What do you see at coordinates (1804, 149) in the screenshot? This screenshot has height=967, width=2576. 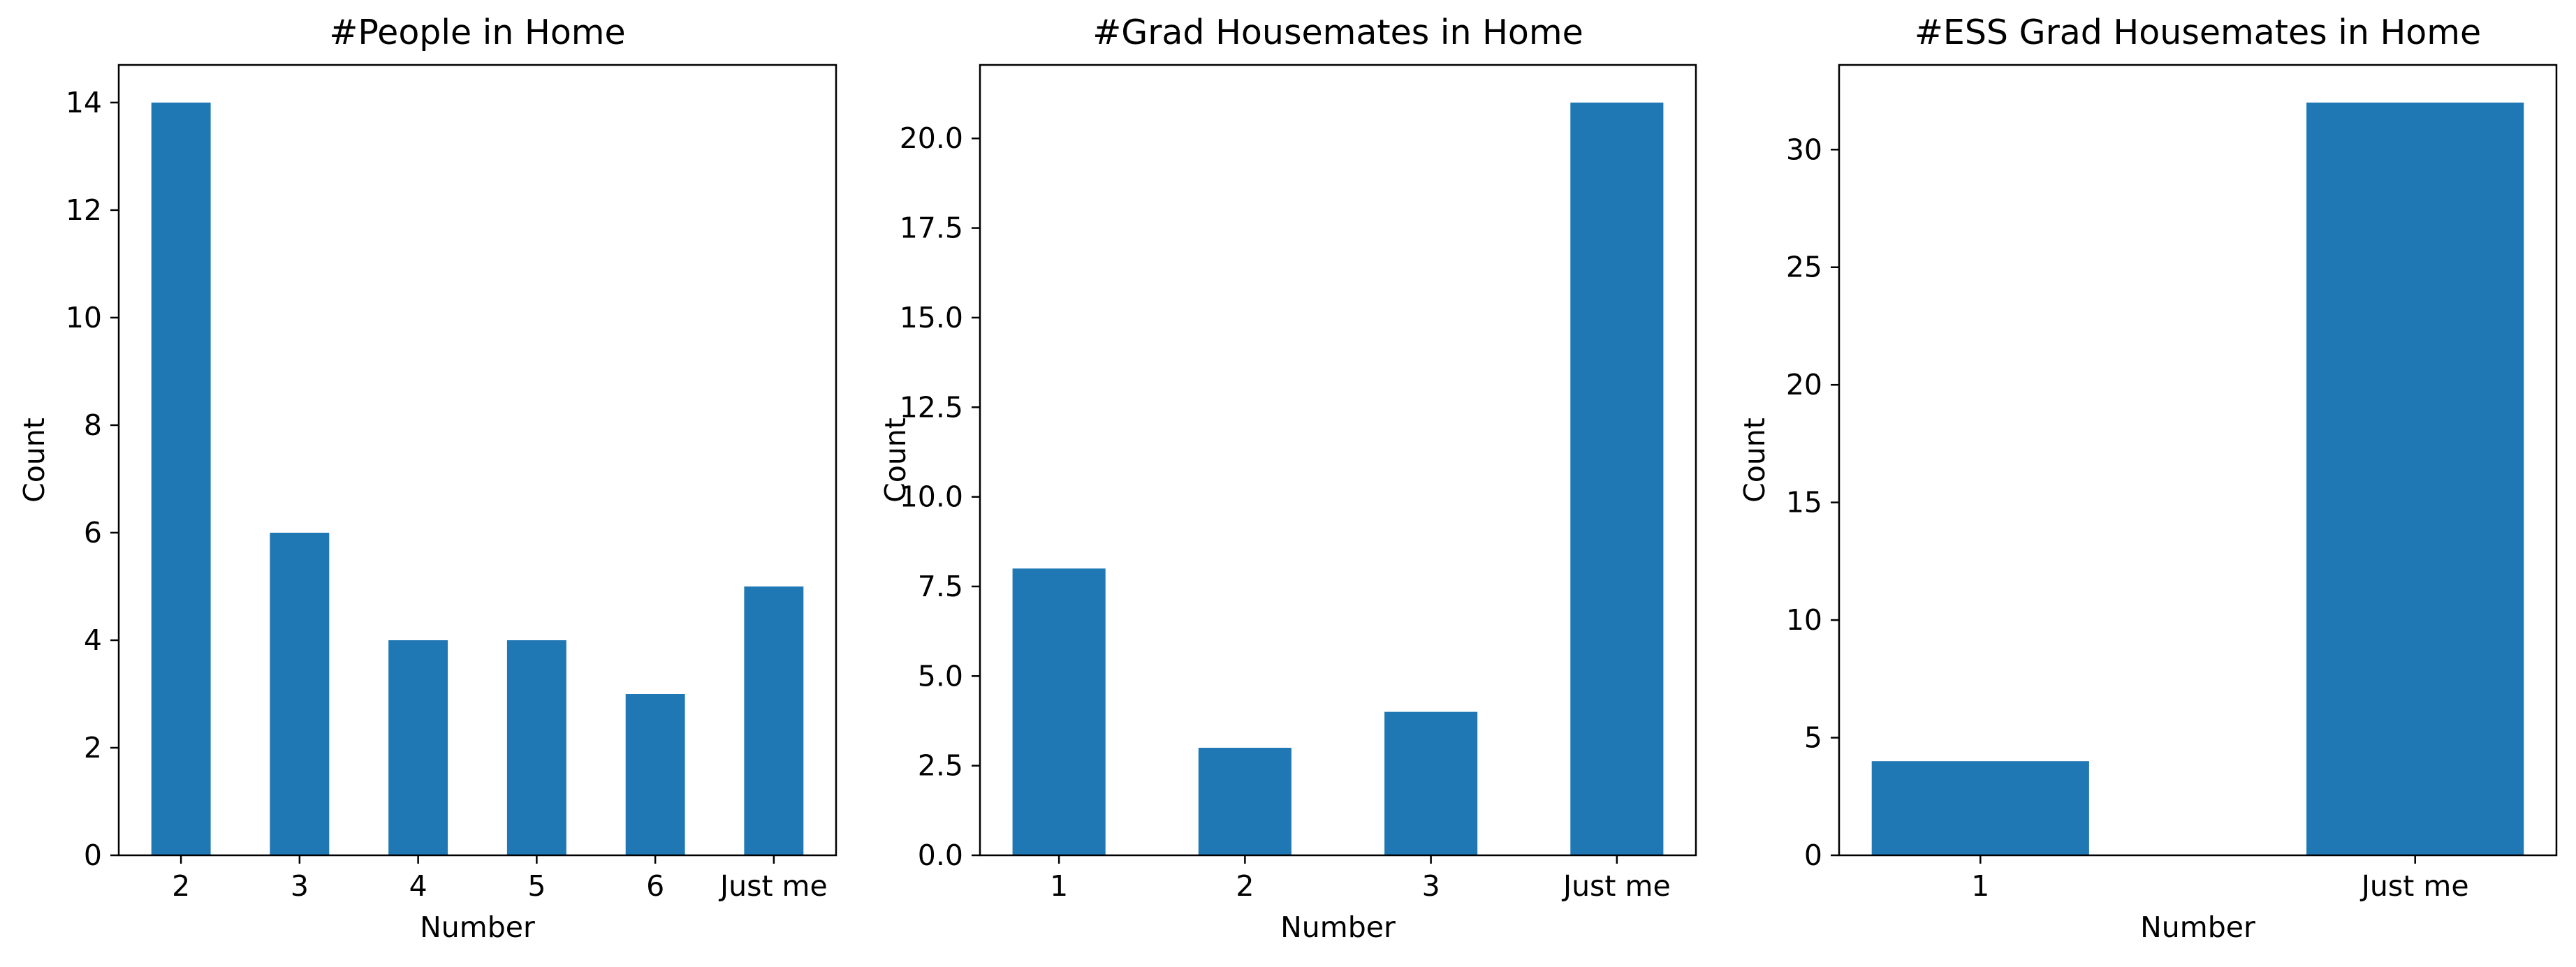 I see `y-tick-label: 30` at bounding box center [1804, 149].